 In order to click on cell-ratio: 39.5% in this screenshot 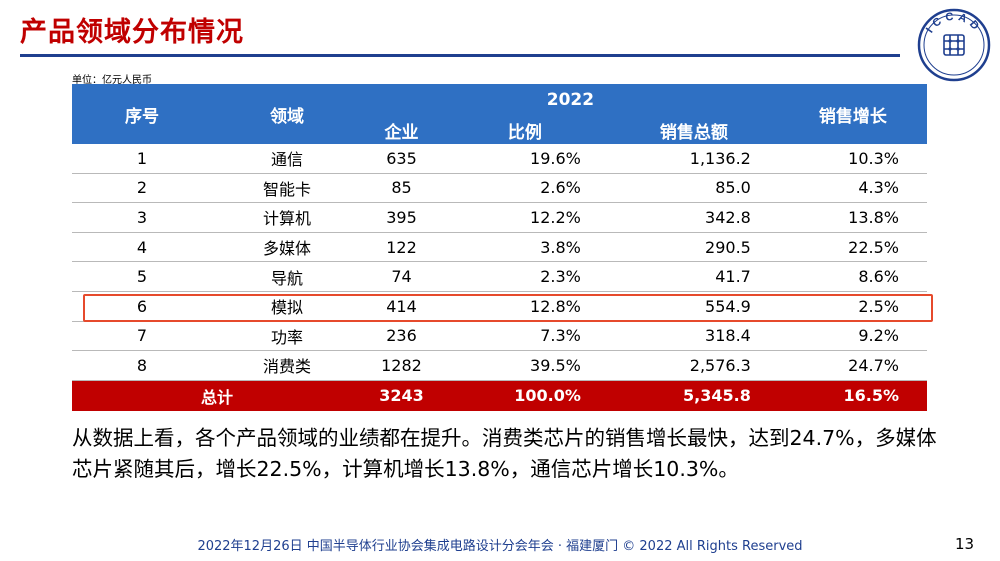, I will do `click(524, 365)`.